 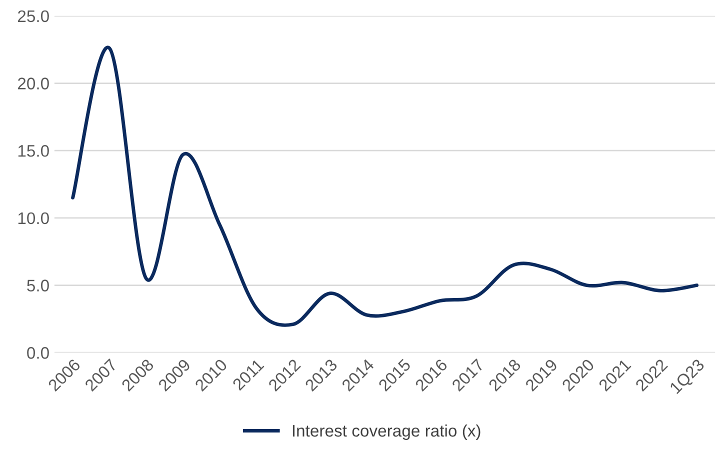 What do you see at coordinates (33, 16) in the screenshot?
I see `y-tick-label: 25.0` at bounding box center [33, 16].